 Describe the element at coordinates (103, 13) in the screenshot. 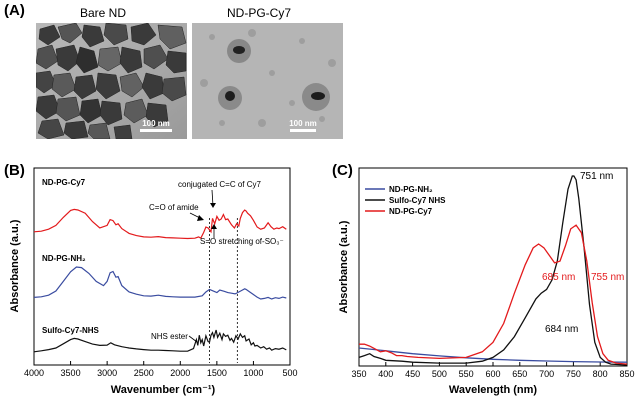

I see `bare-nd-title: Bare ND` at that location.